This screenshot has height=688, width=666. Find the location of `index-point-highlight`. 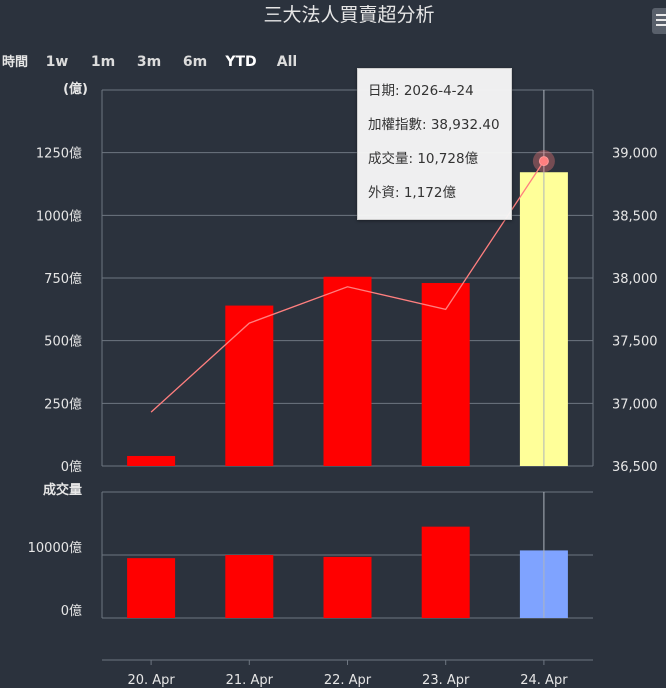

index-point-highlight is located at coordinates (543, 161).